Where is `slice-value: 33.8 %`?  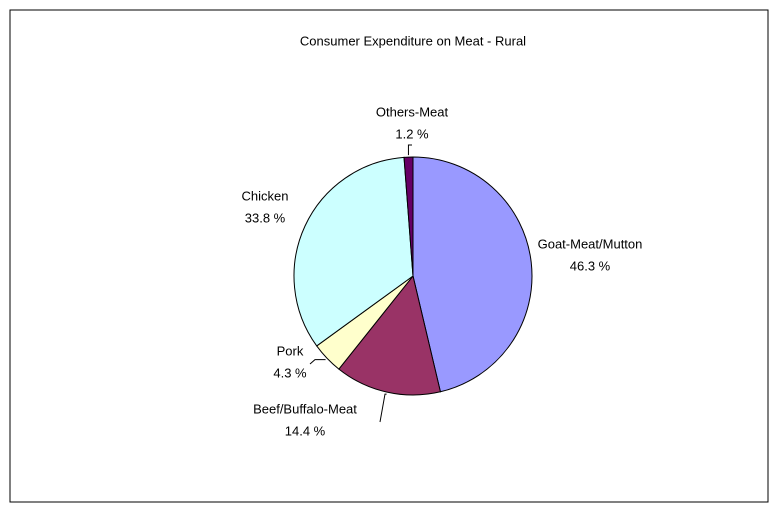
slice-value: 33.8 % is located at coordinates (265, 217).